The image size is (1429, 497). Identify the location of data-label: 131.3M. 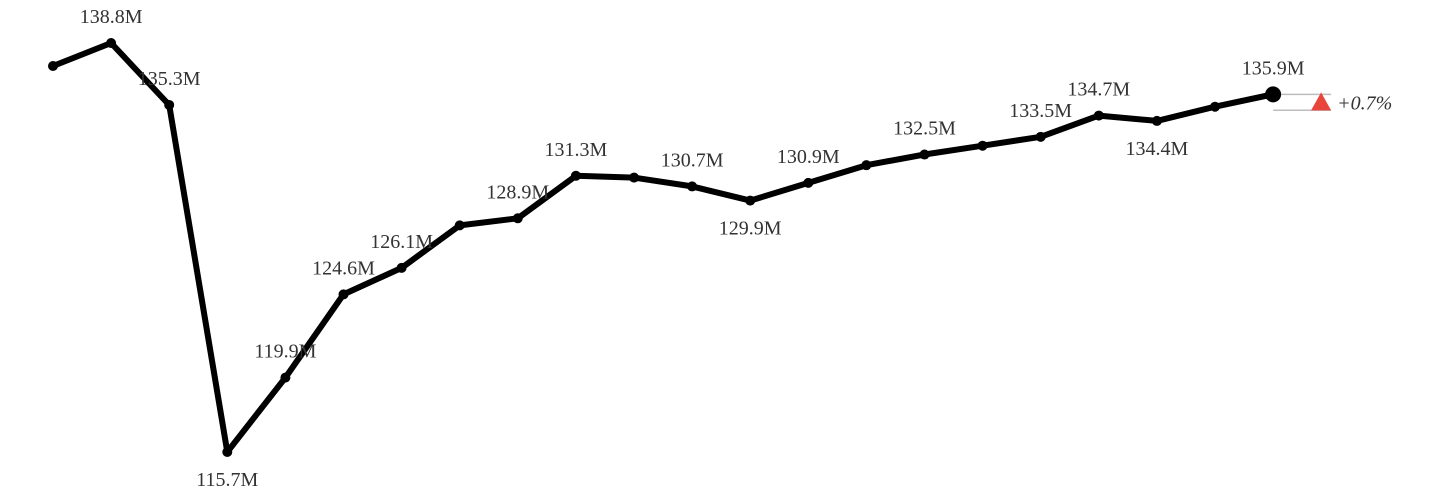
(576, 150).